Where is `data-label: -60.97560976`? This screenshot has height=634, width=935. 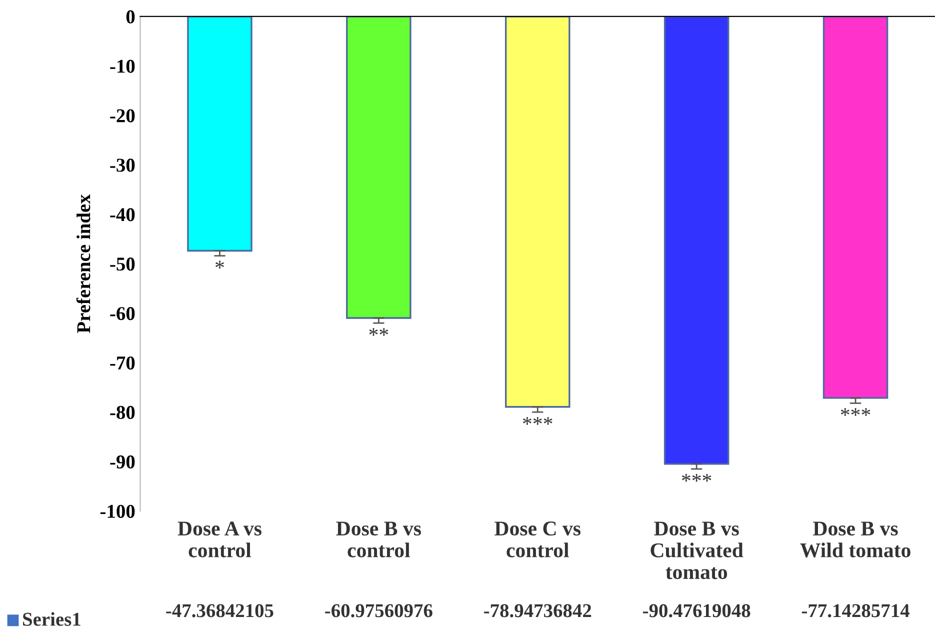 data-label: -60.97560976 is located at coordinates (378, 611).